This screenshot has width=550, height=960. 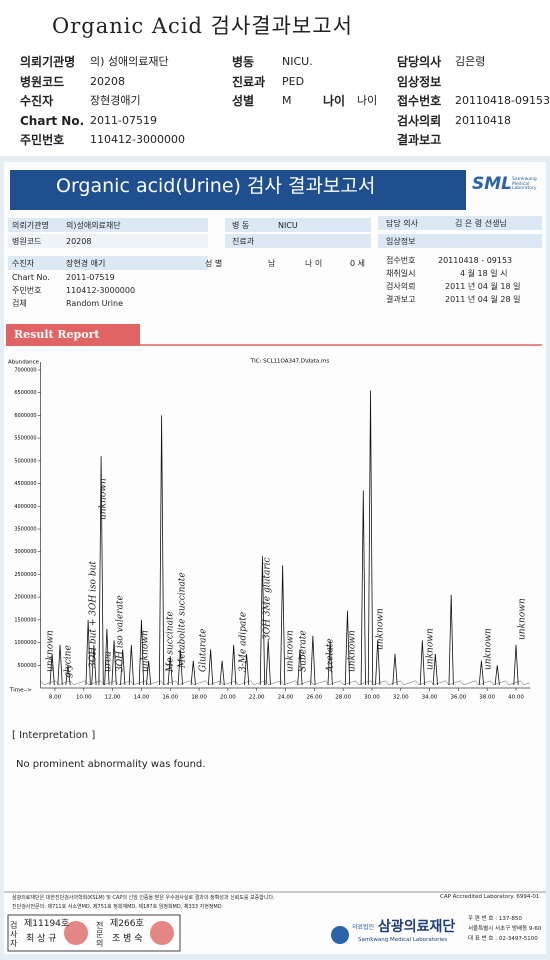 I want to click on x-tick-label: 16.00, so click(x=170, y=698).